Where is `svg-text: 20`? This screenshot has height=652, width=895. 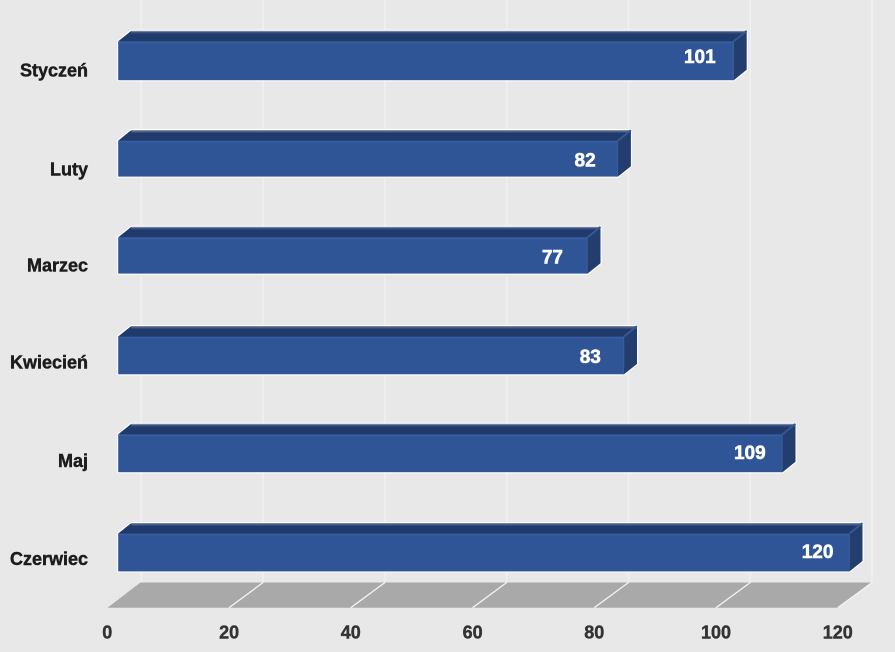
svg-text: 20 is located at coordinates (229, 633).